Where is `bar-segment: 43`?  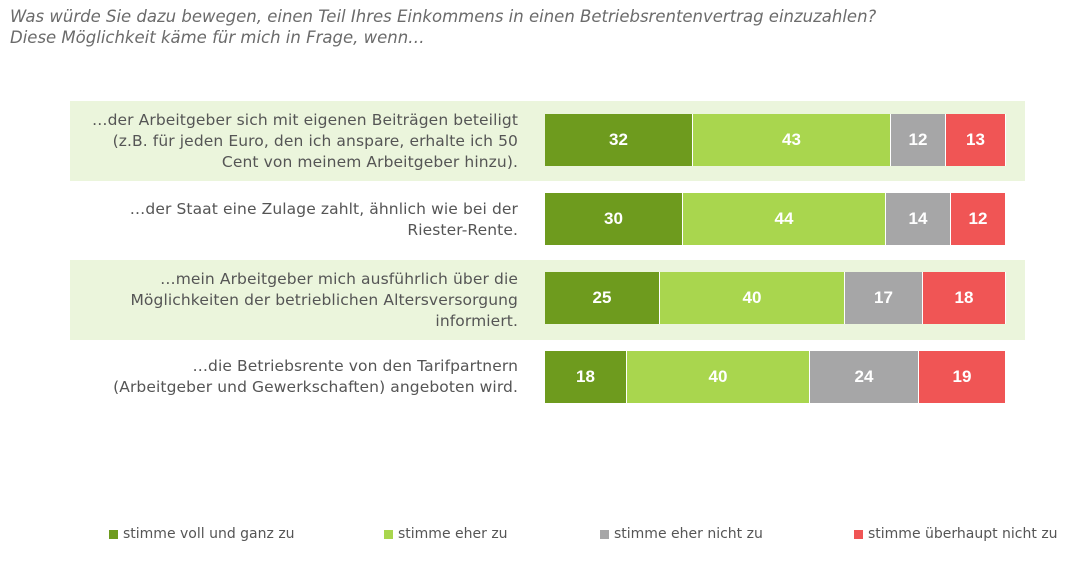 bar-segment: 43 is located at coordinates (792, 140).